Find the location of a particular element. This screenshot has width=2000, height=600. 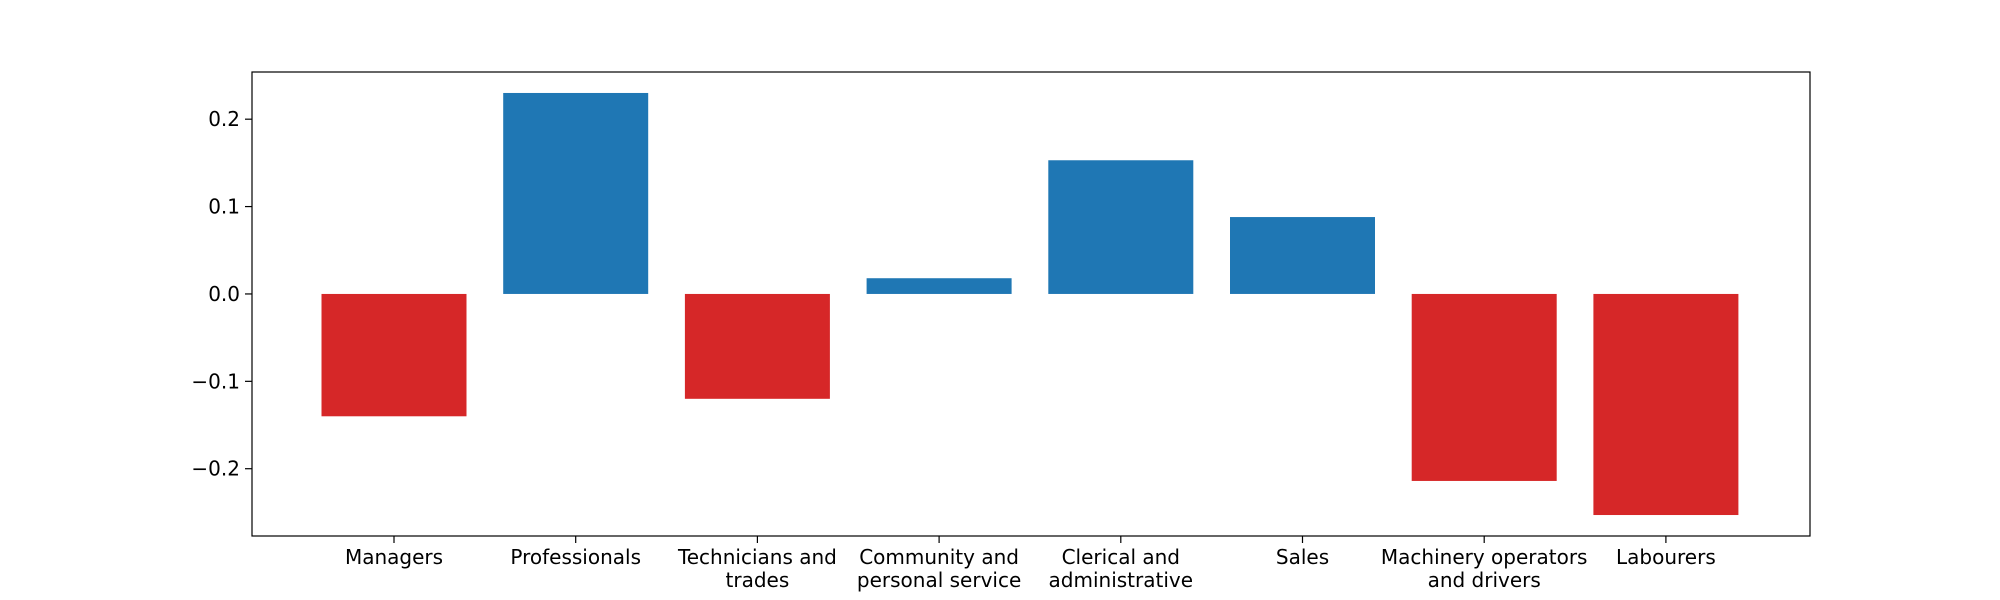

x-tick-label: Community and personal service is located at coordinates (939, 568).